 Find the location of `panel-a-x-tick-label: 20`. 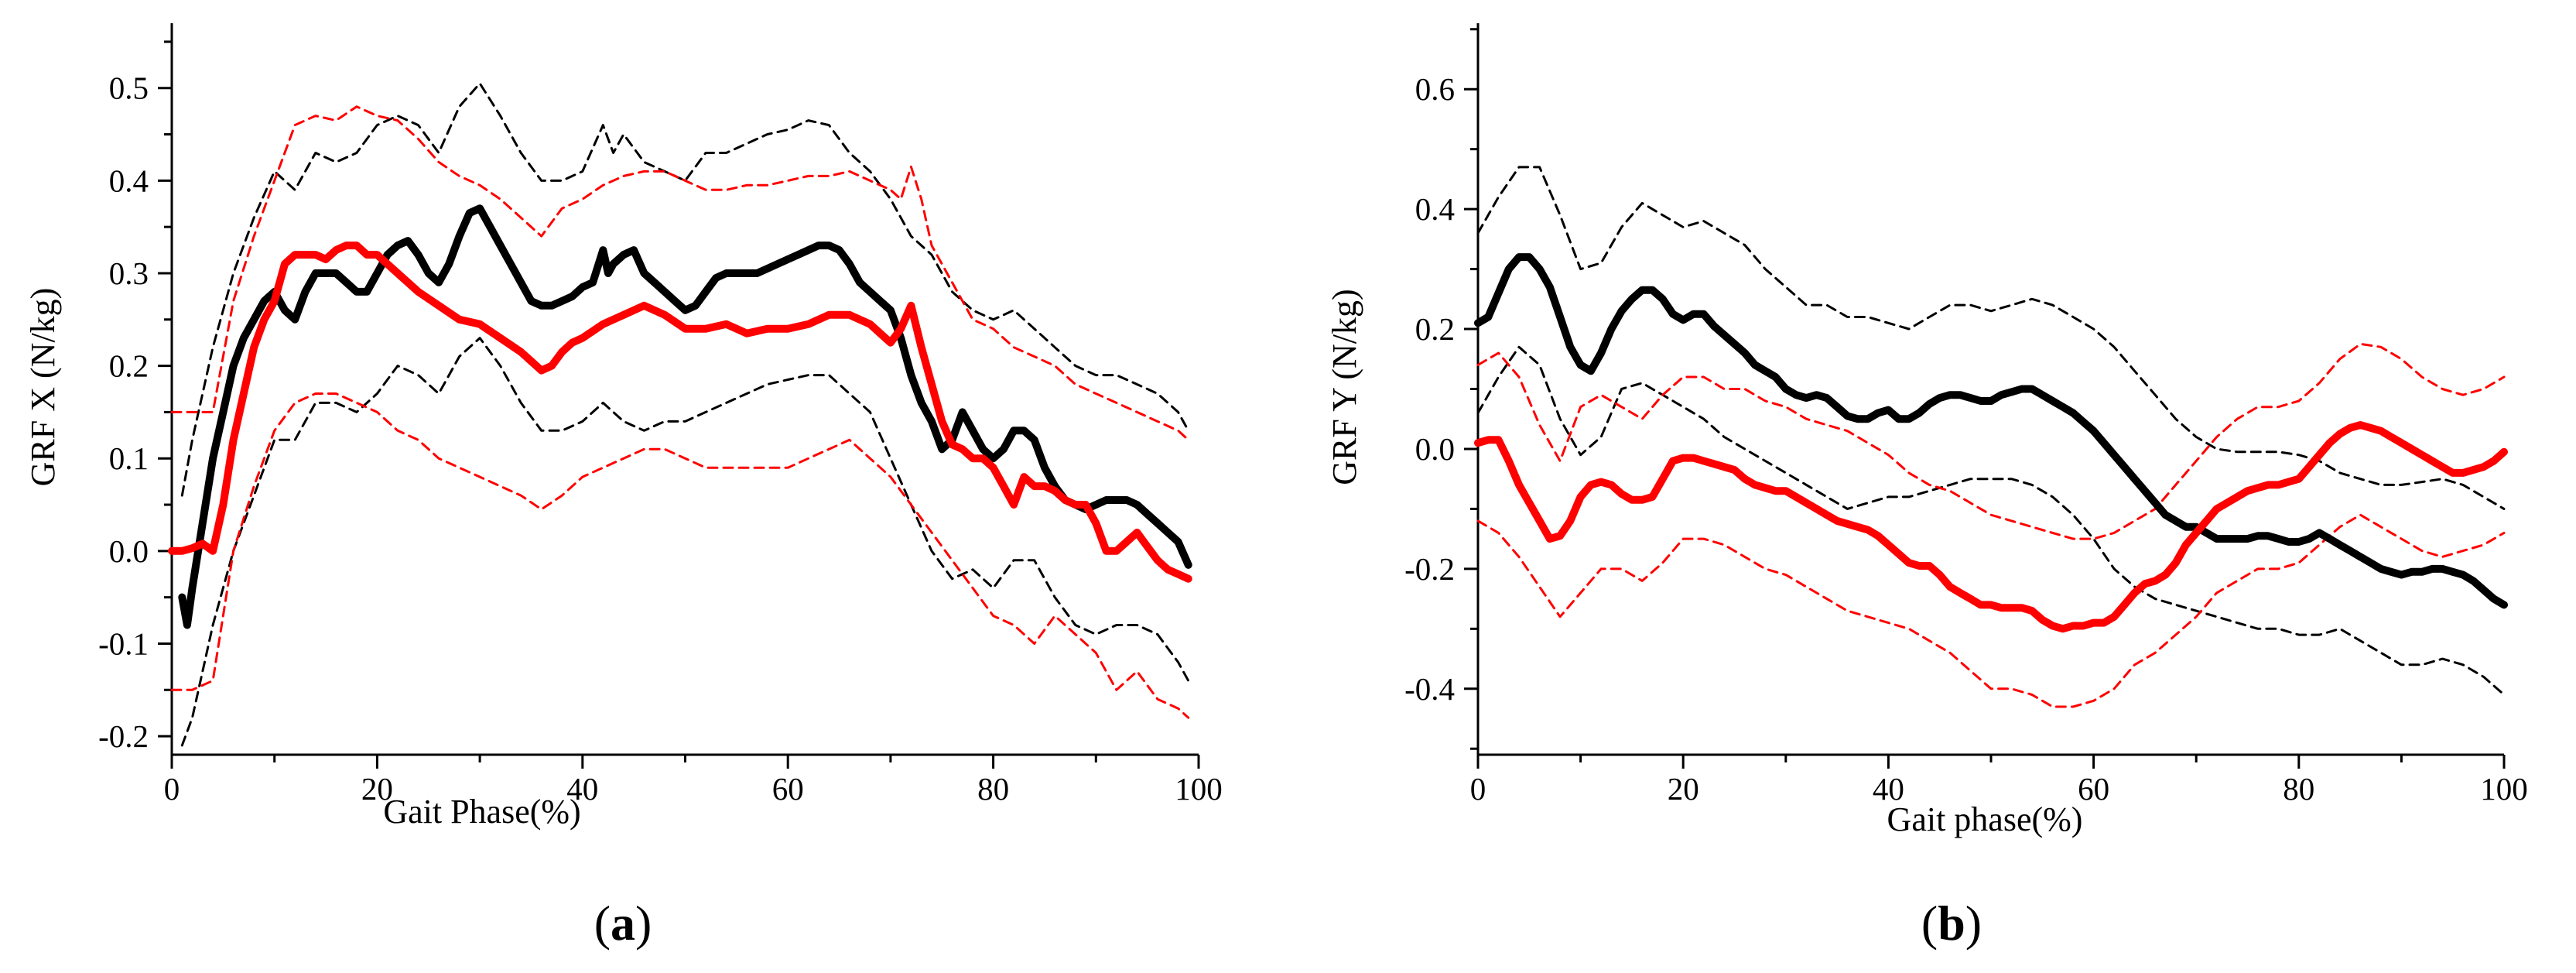

panel-a-x-tick-label: 20 is located at coordinates (377, 789).